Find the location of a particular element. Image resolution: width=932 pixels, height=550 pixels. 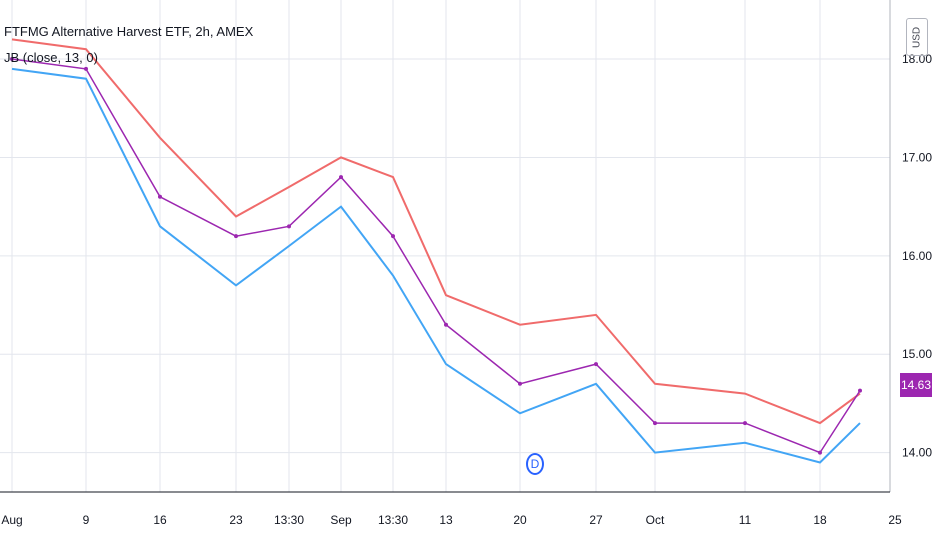

x-tick-label: 16 is located at coordinates (160, 520).